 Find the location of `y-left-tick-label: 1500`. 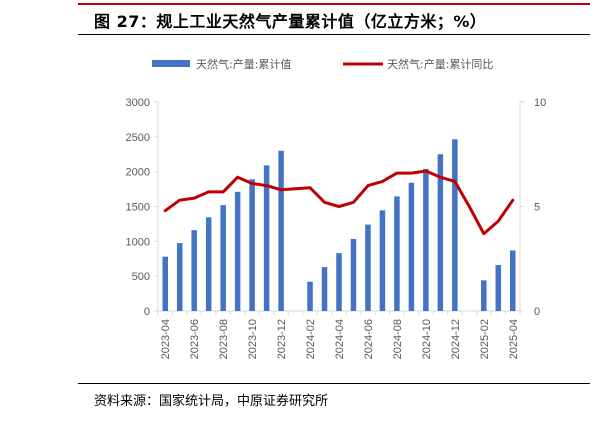

y-left-tick-label: 1500 is located at coordinates (138, 208).